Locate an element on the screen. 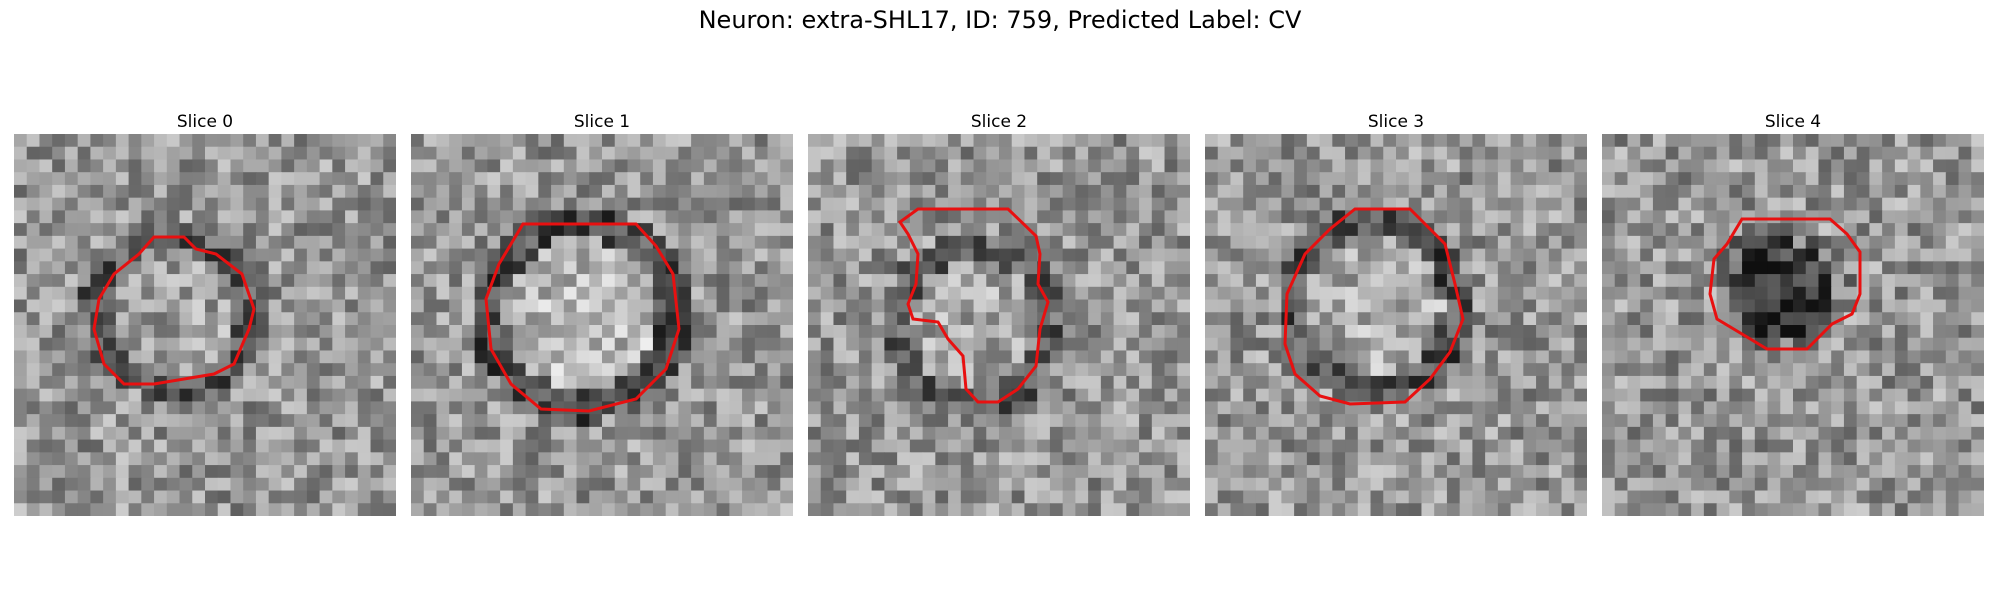 The image size is (2000, 600). slice-title-3: Slice 3 is located at coordinates (1396, 122).